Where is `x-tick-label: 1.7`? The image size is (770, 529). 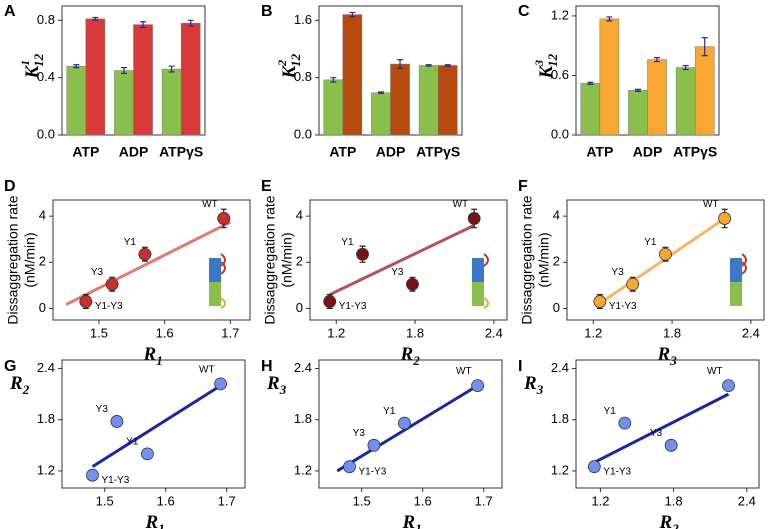 x-tick-label: 1.7 is located at coordinates (484, 500).